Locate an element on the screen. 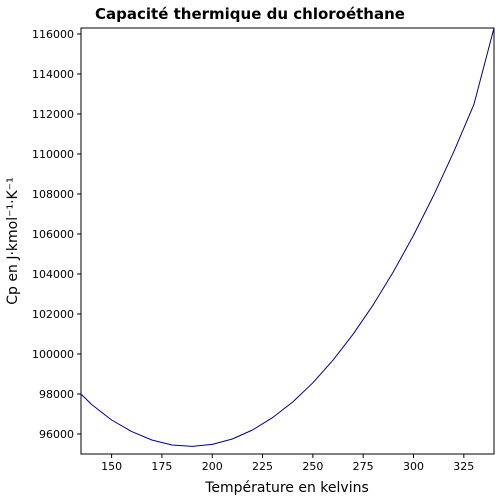 The image size is (500, 500). x-tick-label: 300 is located at coordinates (413, 466).